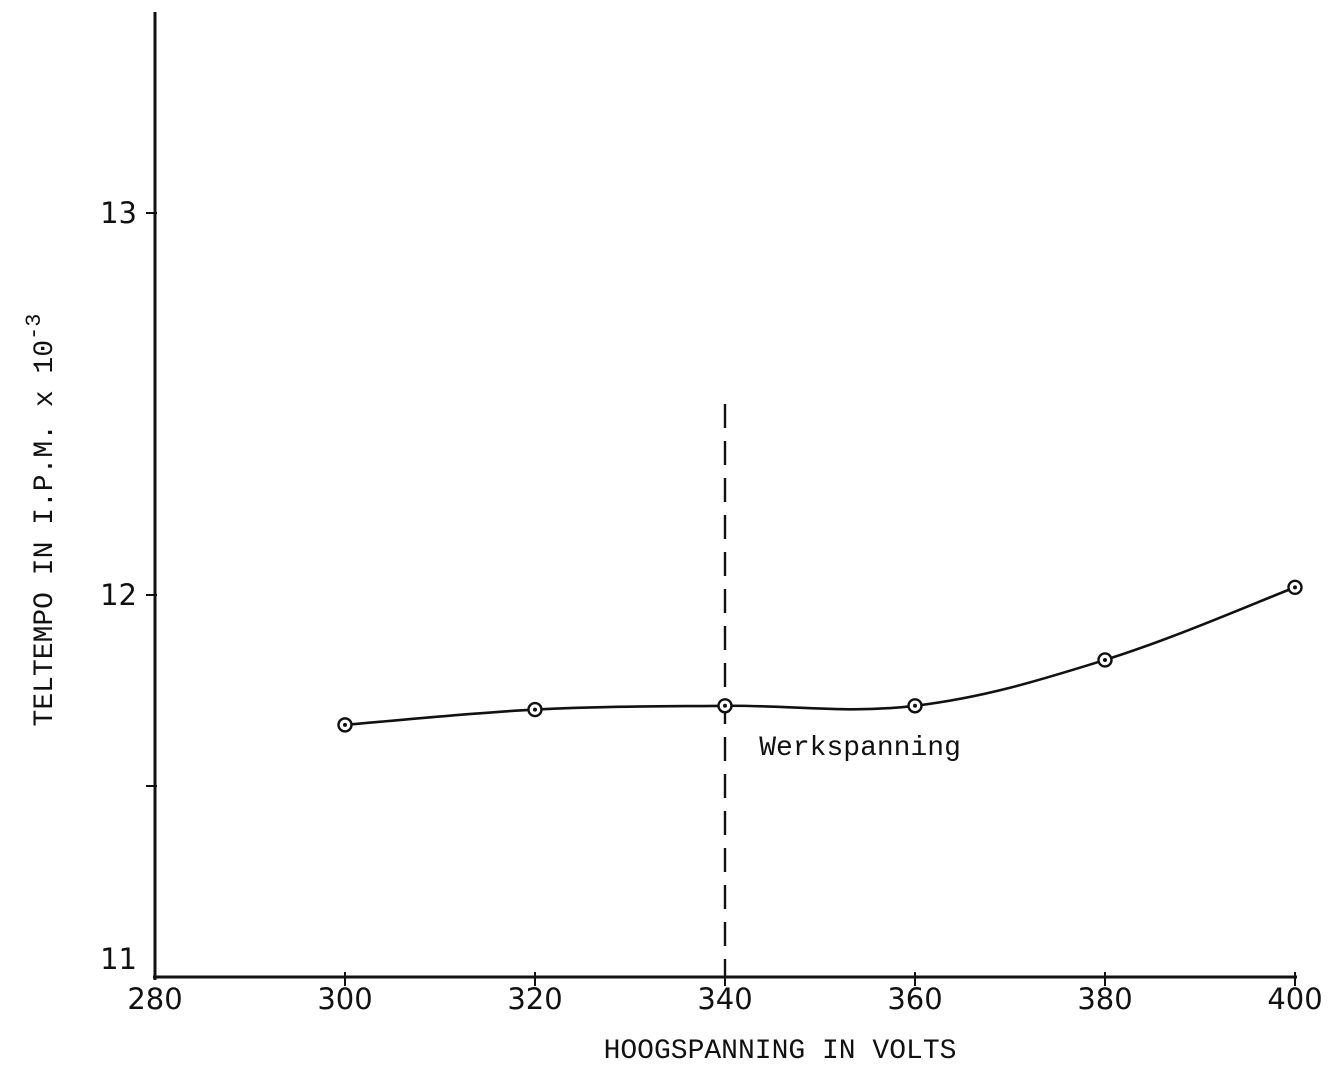 This screenshot has width=1344, height=1074. What do you see at coordinates (344, 999) in the screenshot?
I see `x-tick-label: 300` at bounding box center [344, 999].